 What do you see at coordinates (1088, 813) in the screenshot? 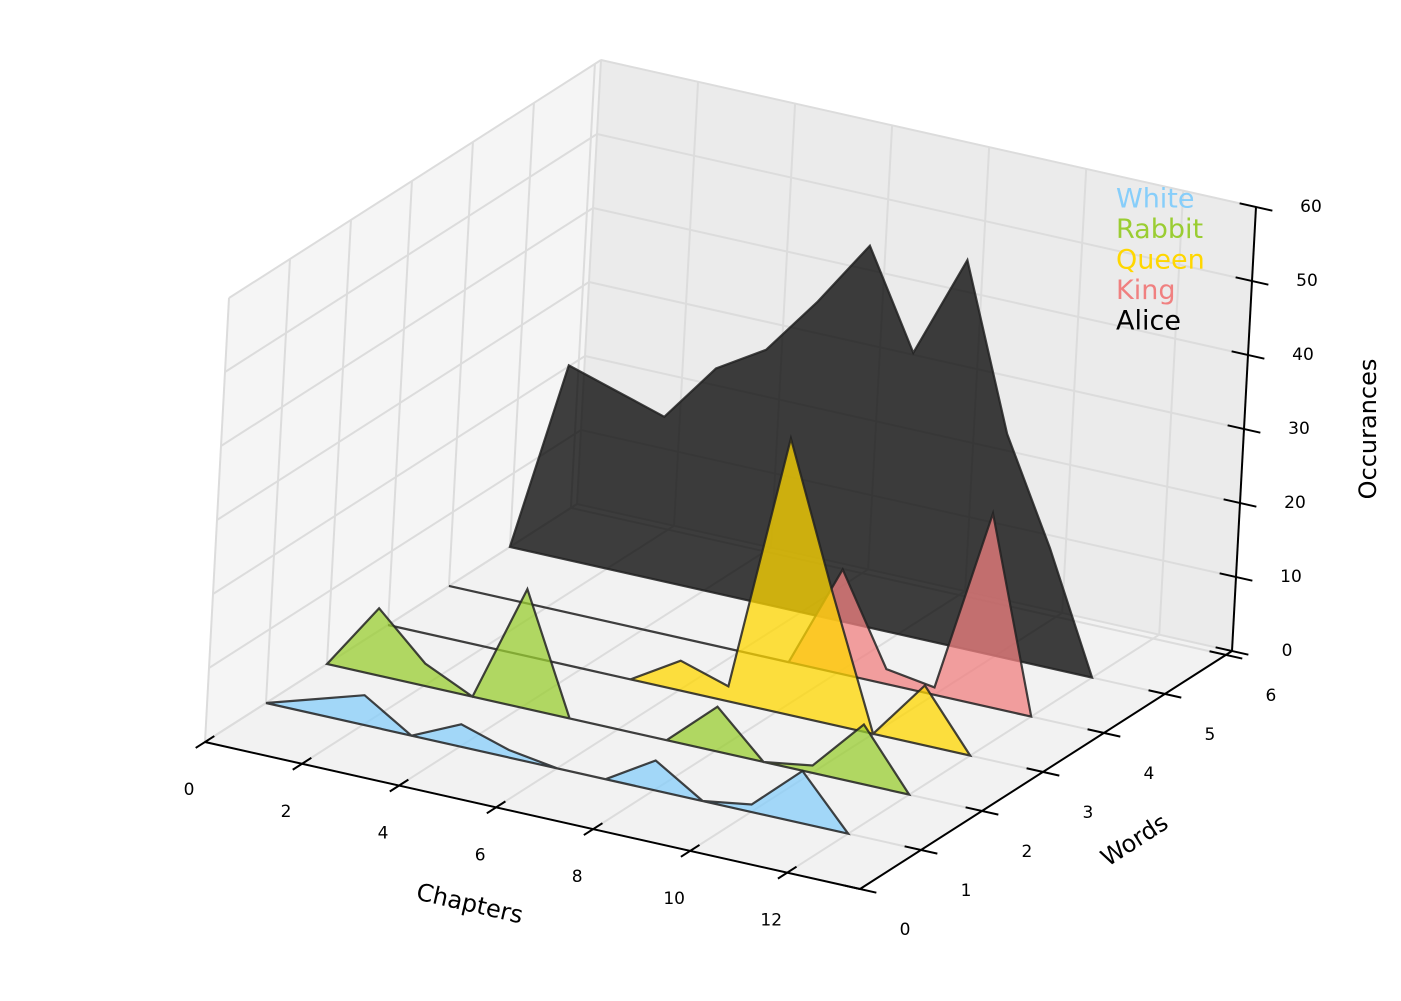
I see `y-tick-label: 3` at bounding box center [1088, 813].